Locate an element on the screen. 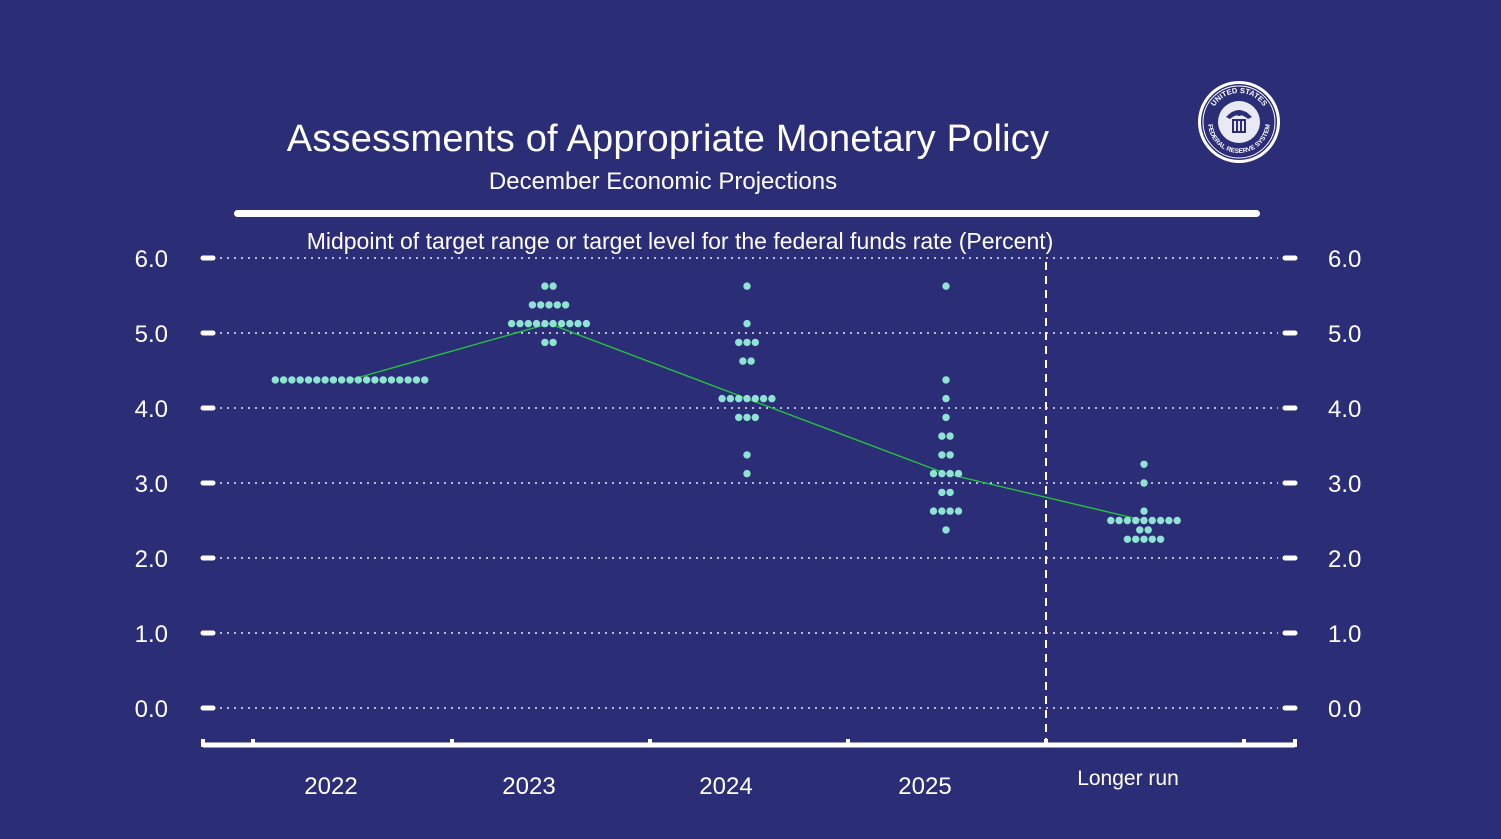 The width and height of the screenshot is (1501, 839). y-tick-label-left: 0.0 is located at coordinates (151, 709).